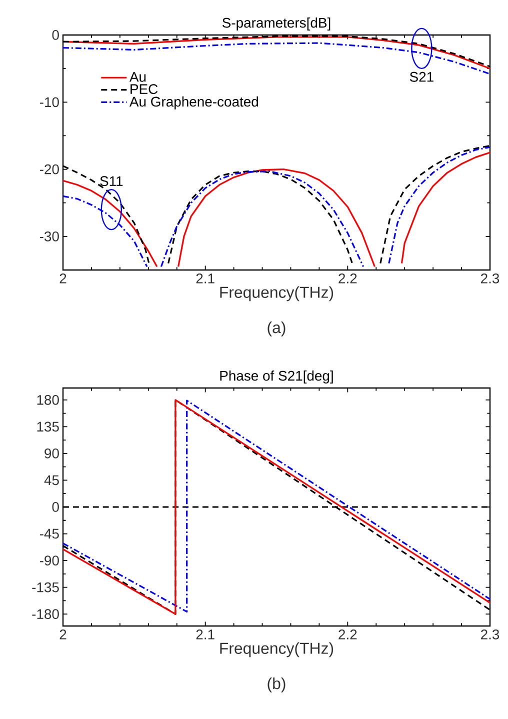 The image size is (508, 719). I want to click on y-tick-label: -90, so click(49, 561).